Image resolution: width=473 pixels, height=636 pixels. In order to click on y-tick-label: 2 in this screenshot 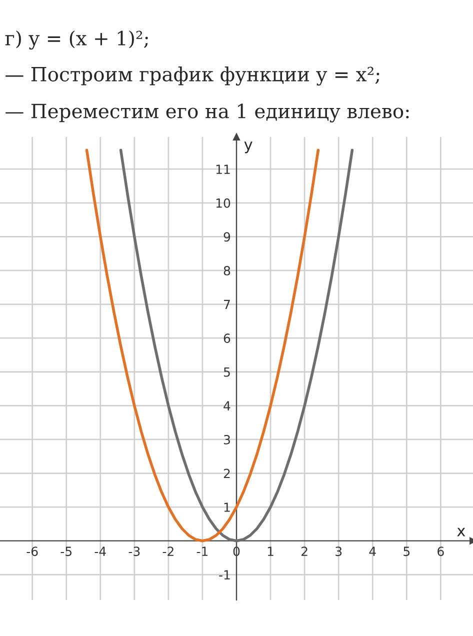, I will do `click(227, 473)`.